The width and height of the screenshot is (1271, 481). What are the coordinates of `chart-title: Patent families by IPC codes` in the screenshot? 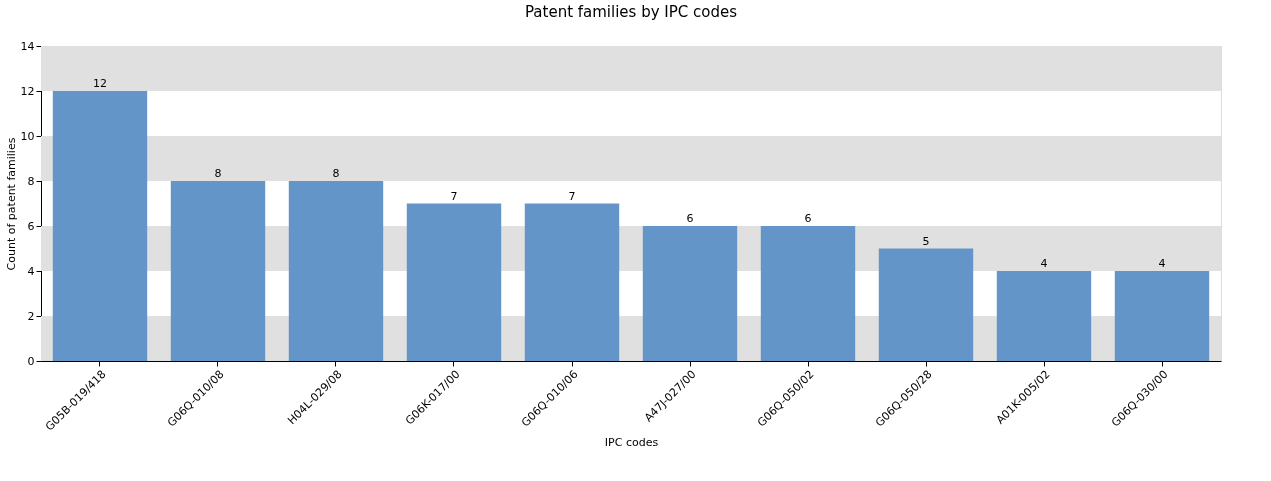 It's located at (631, 12).